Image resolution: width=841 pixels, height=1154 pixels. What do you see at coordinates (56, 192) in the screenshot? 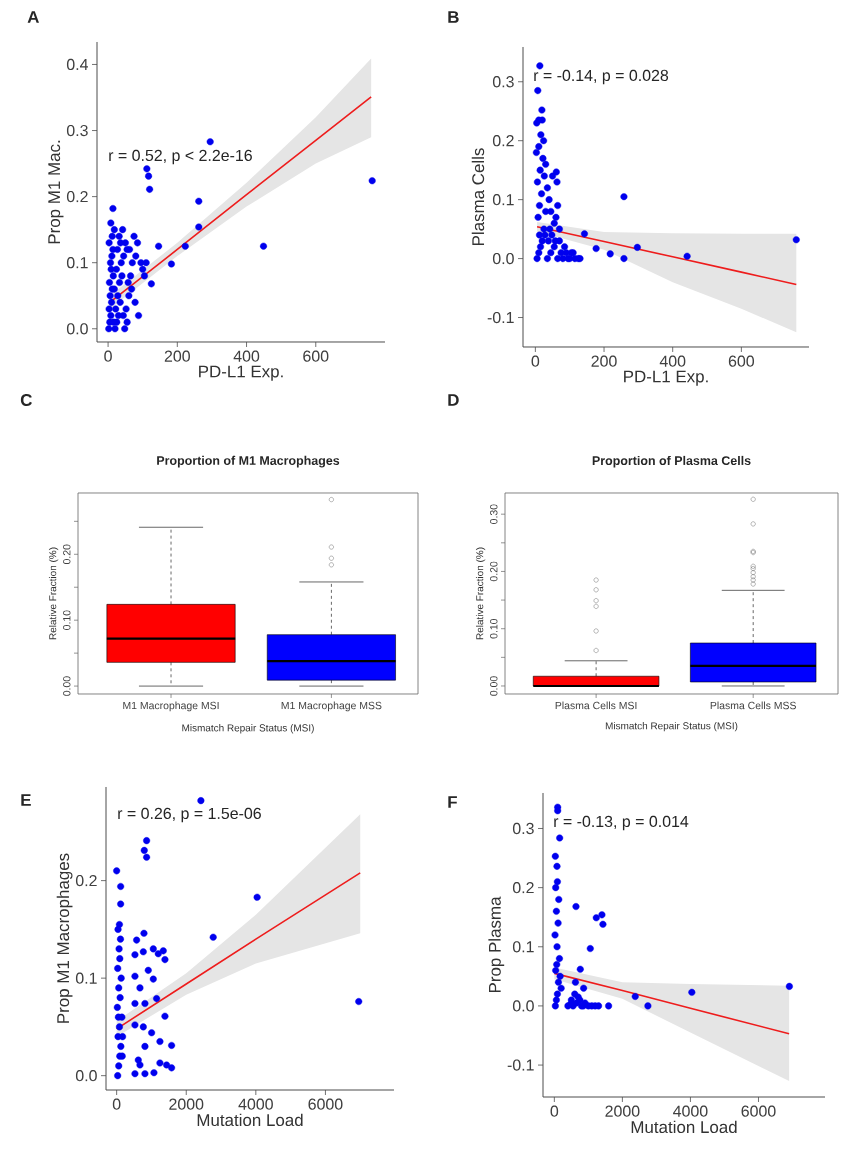
I see `y-axis-title: Prop M1 Mac.` at bounding box center [56, 192].